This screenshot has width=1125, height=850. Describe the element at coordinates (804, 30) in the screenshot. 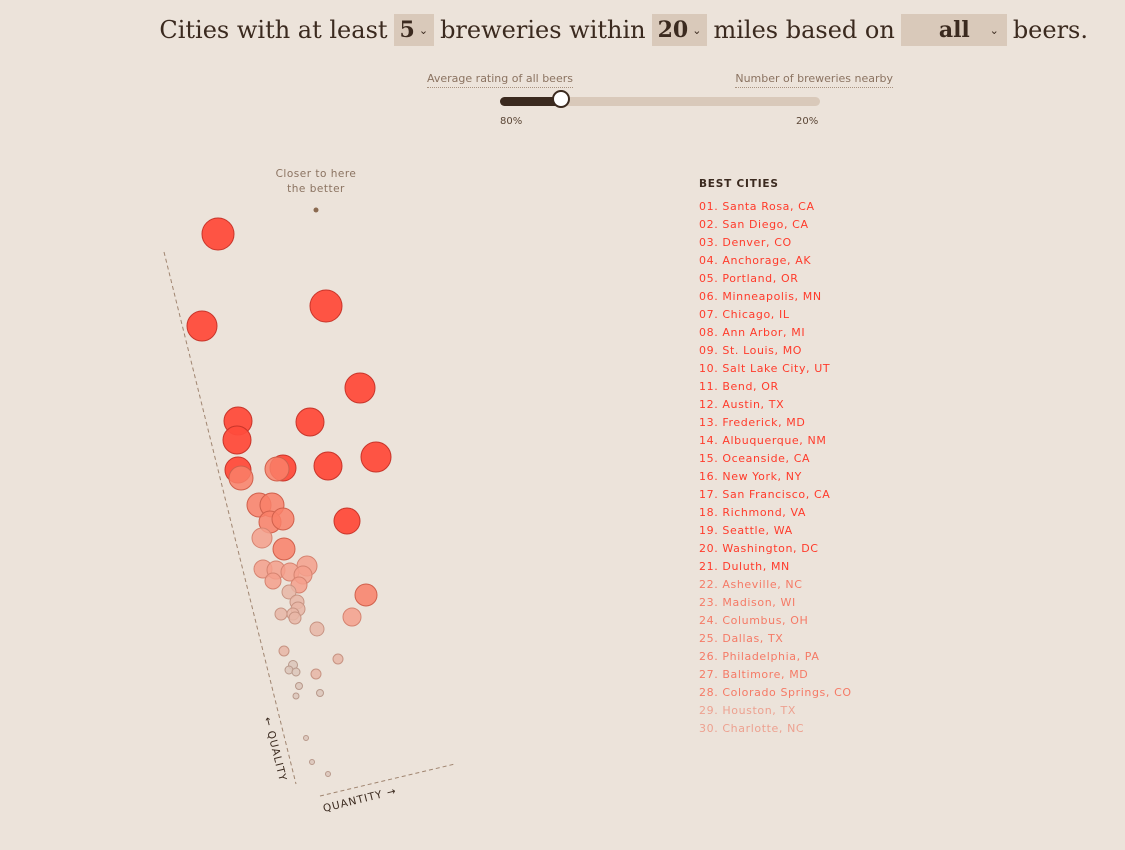

I see `headline-text-3: miles based on` at that location.